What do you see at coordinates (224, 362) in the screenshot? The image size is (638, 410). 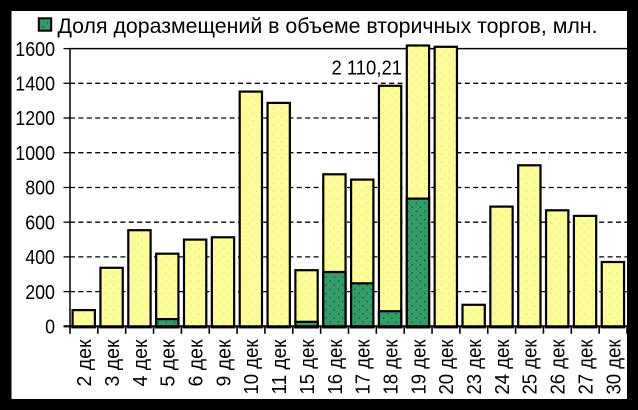 I see `svg-text: 9 дек` at bounding box center [224, 362].